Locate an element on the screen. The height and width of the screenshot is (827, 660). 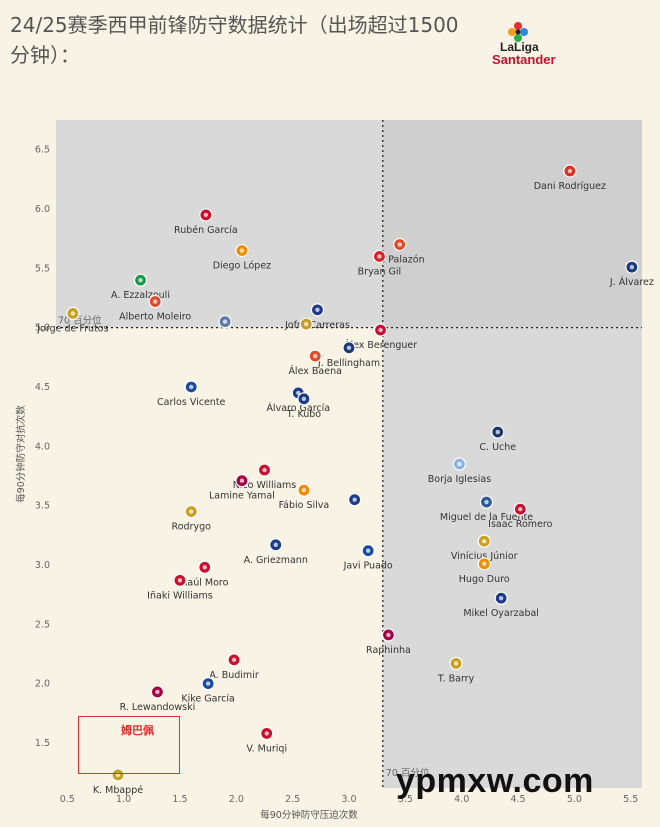
data-point: J. Bellingham is located at coordinates (348, 355).